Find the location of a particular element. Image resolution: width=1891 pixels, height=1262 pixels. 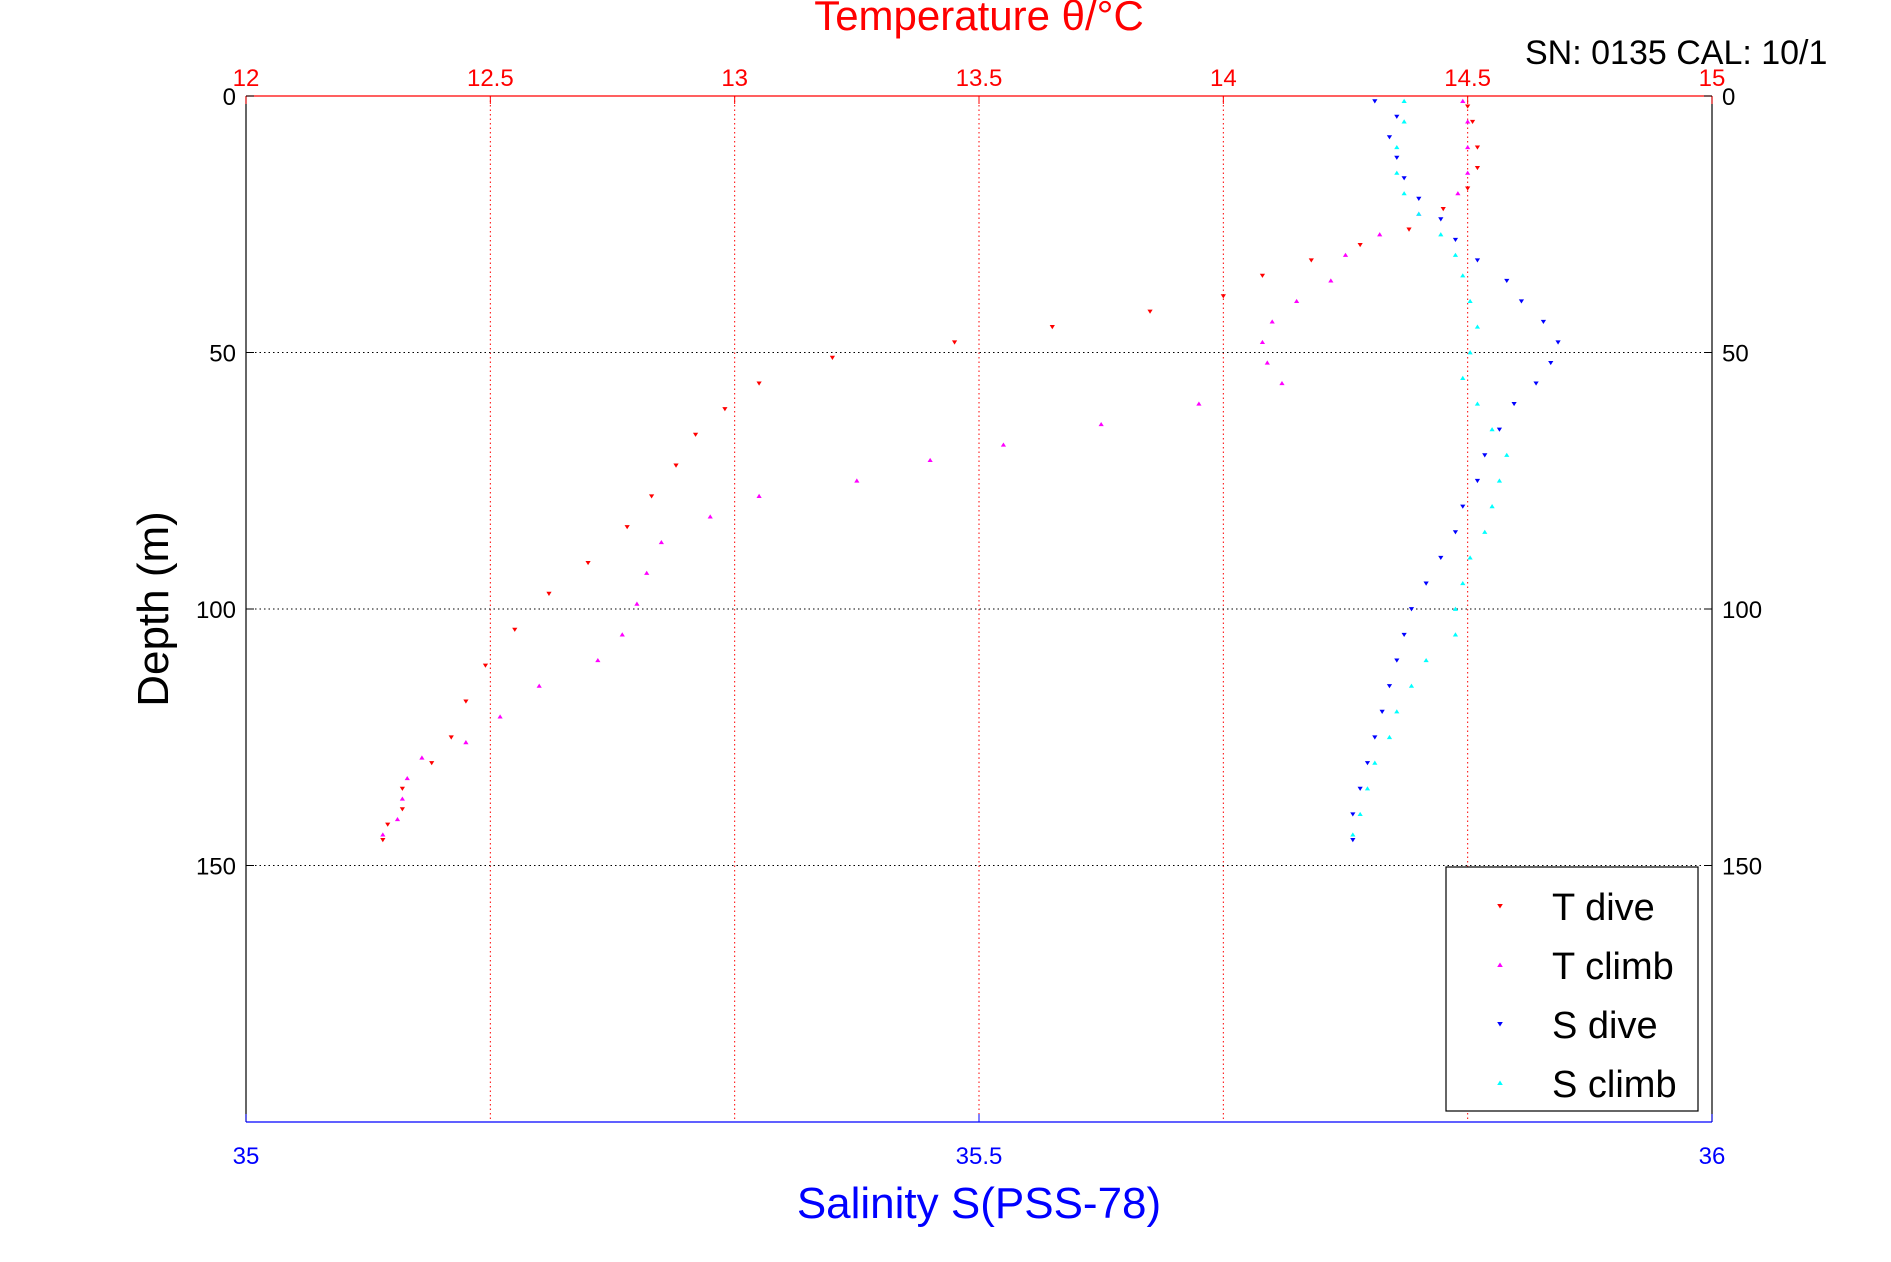

legend-box is located at coordinates (1572, 989).